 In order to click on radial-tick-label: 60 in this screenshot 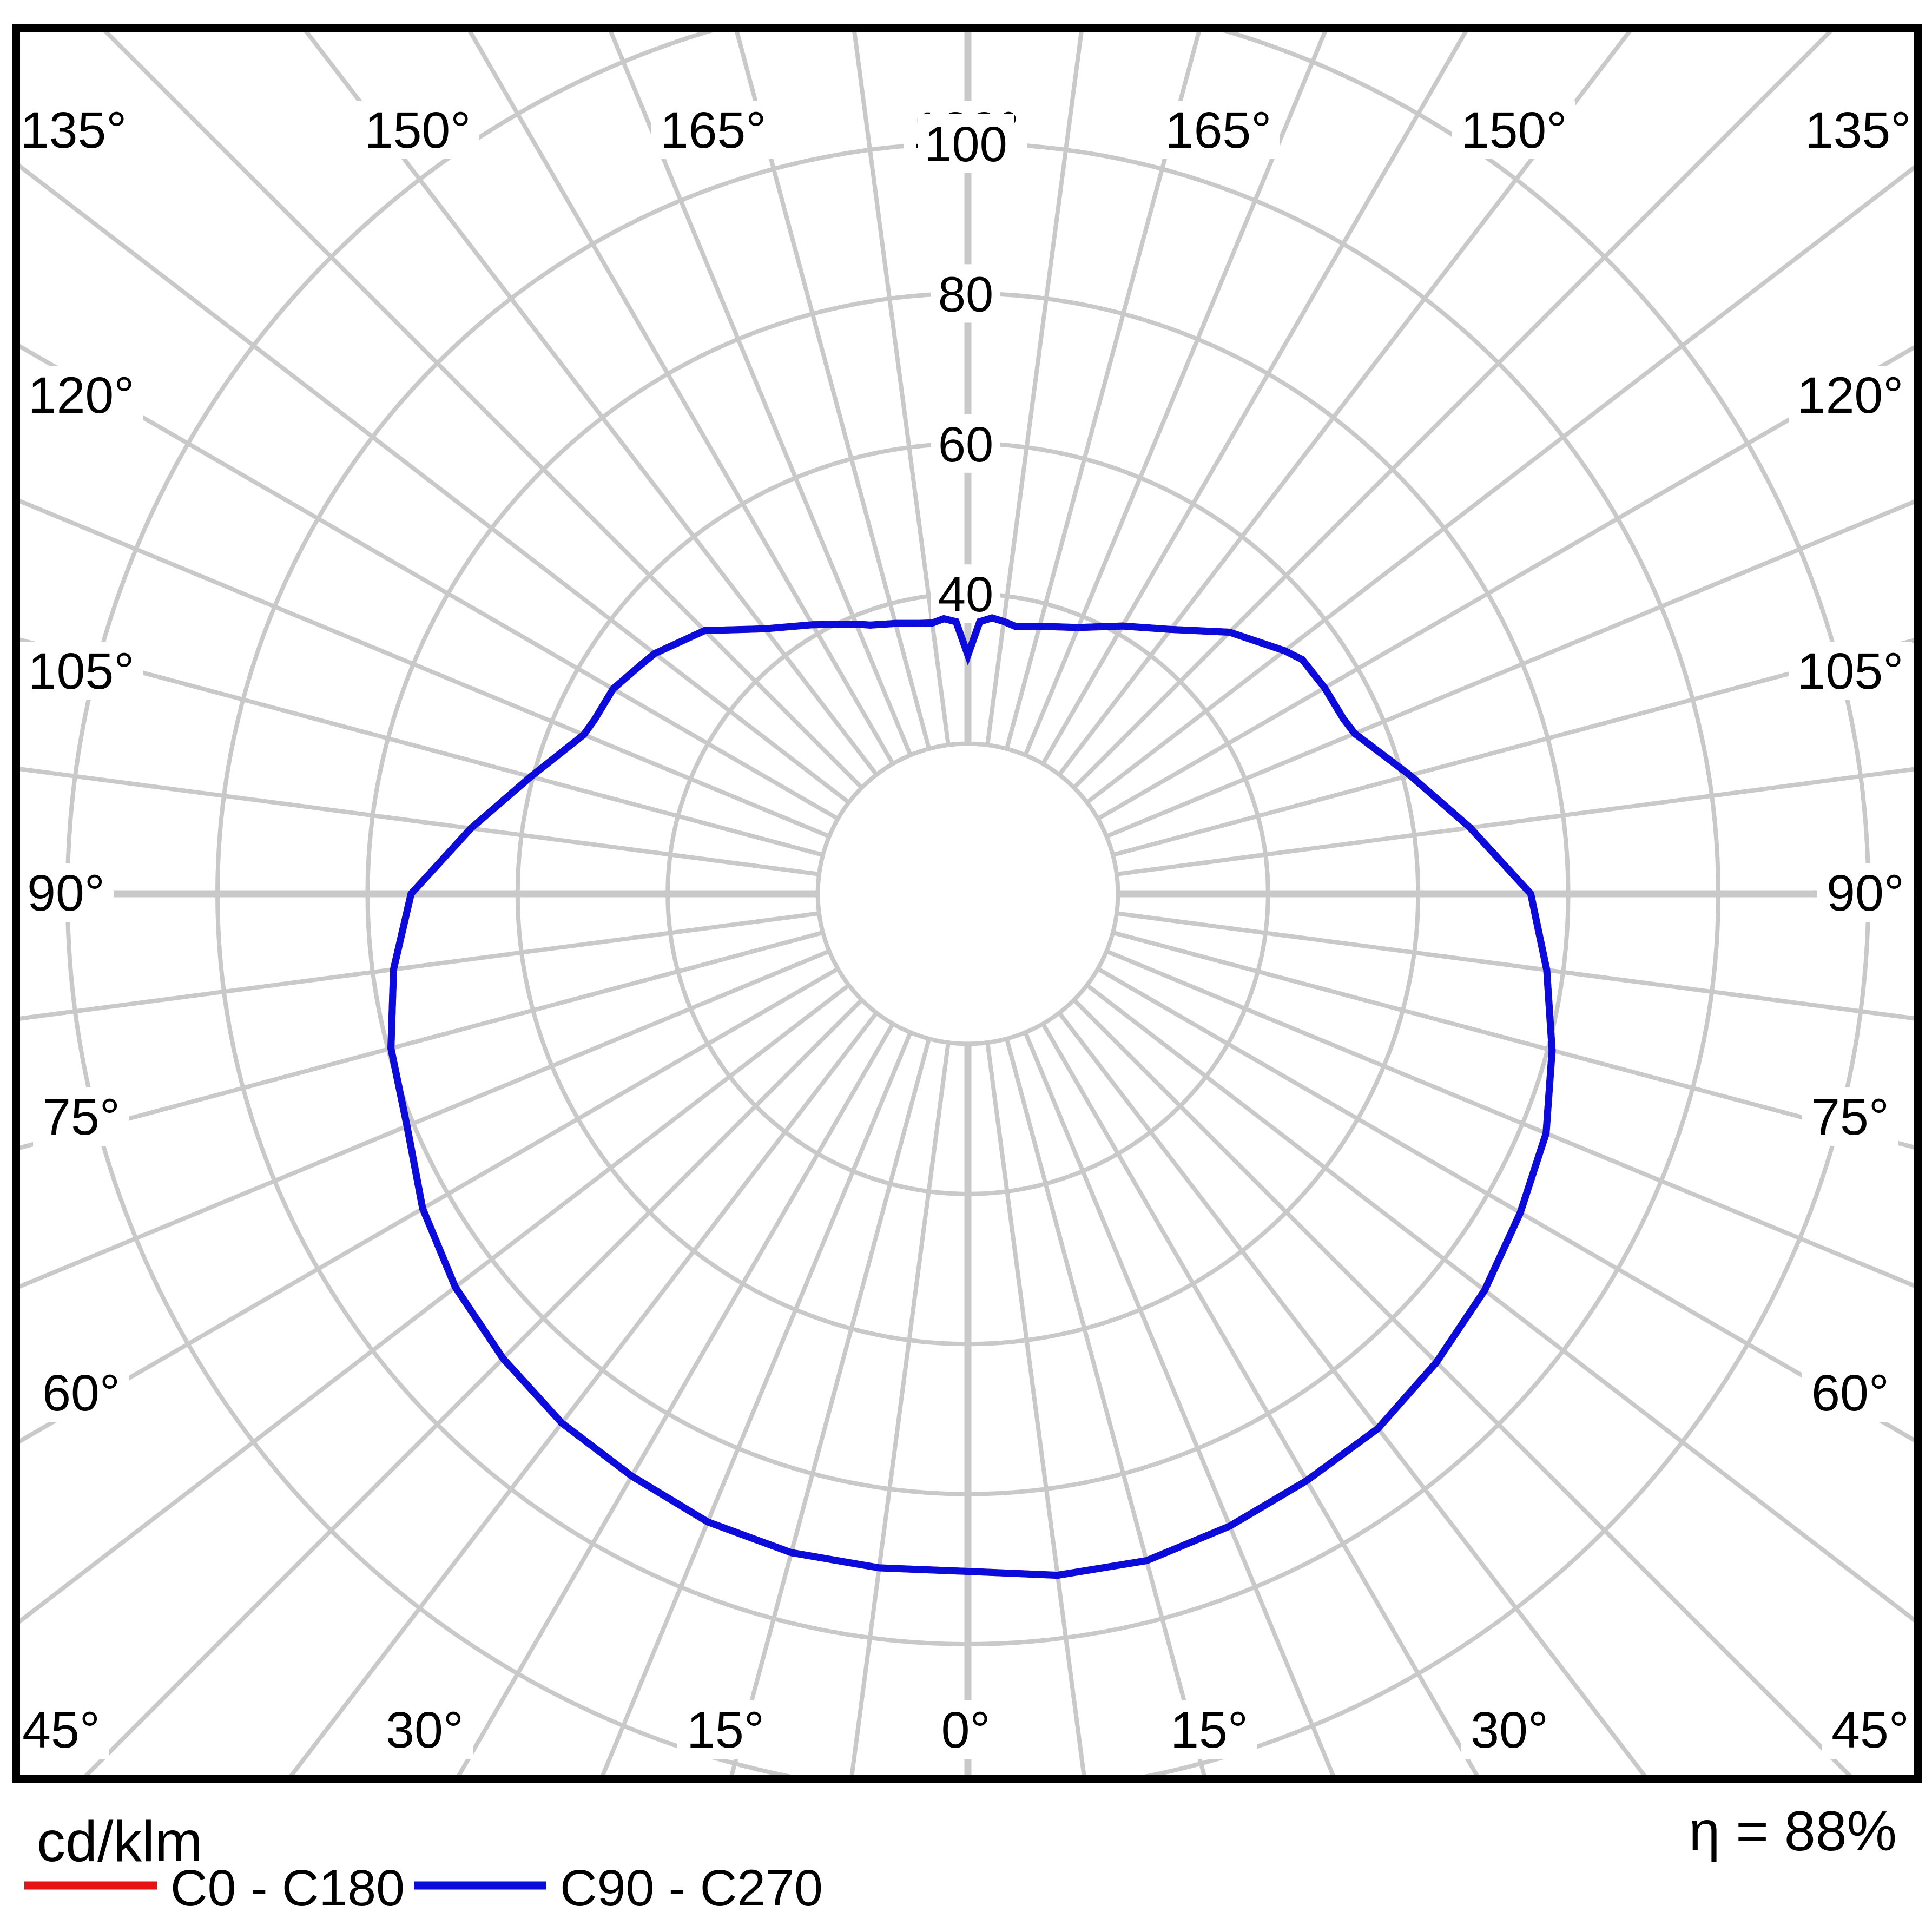, I will do `click(965, 444)`.